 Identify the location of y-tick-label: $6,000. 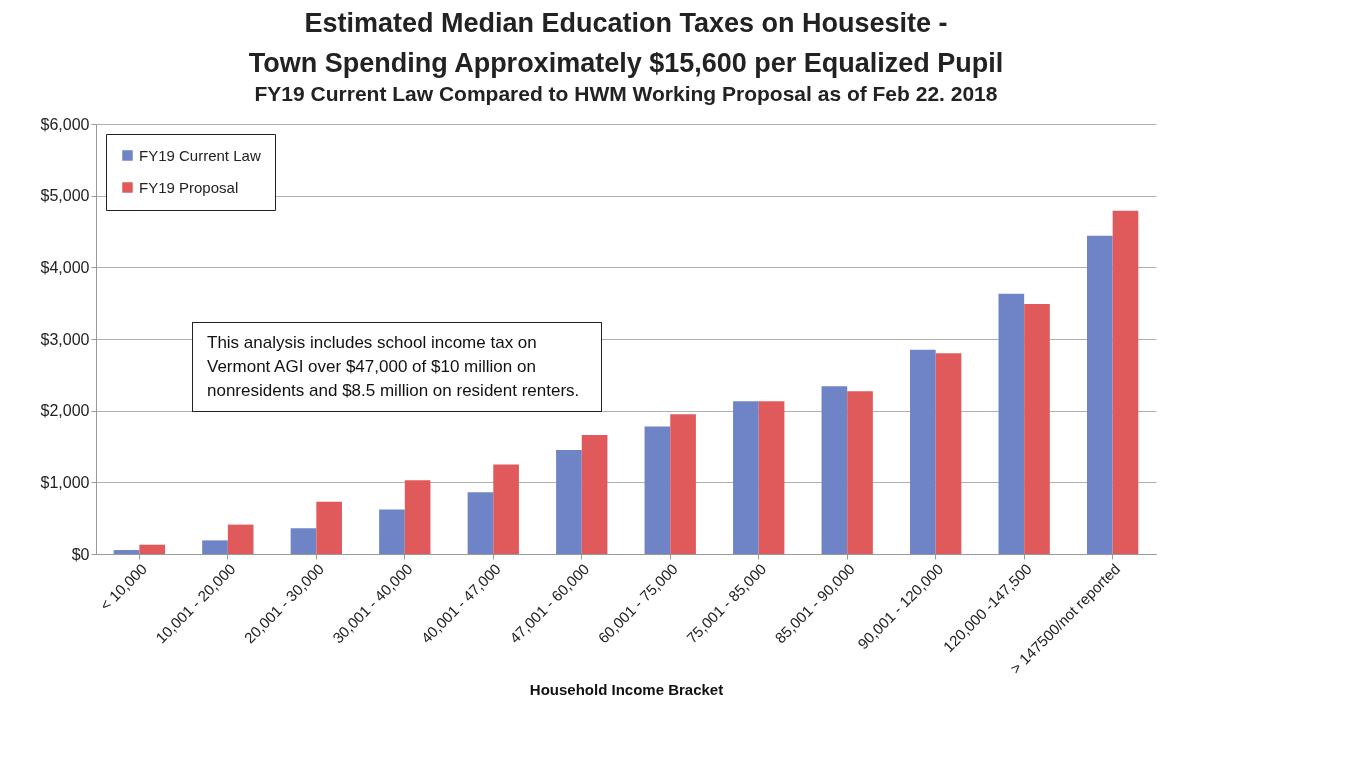
(65, 124).